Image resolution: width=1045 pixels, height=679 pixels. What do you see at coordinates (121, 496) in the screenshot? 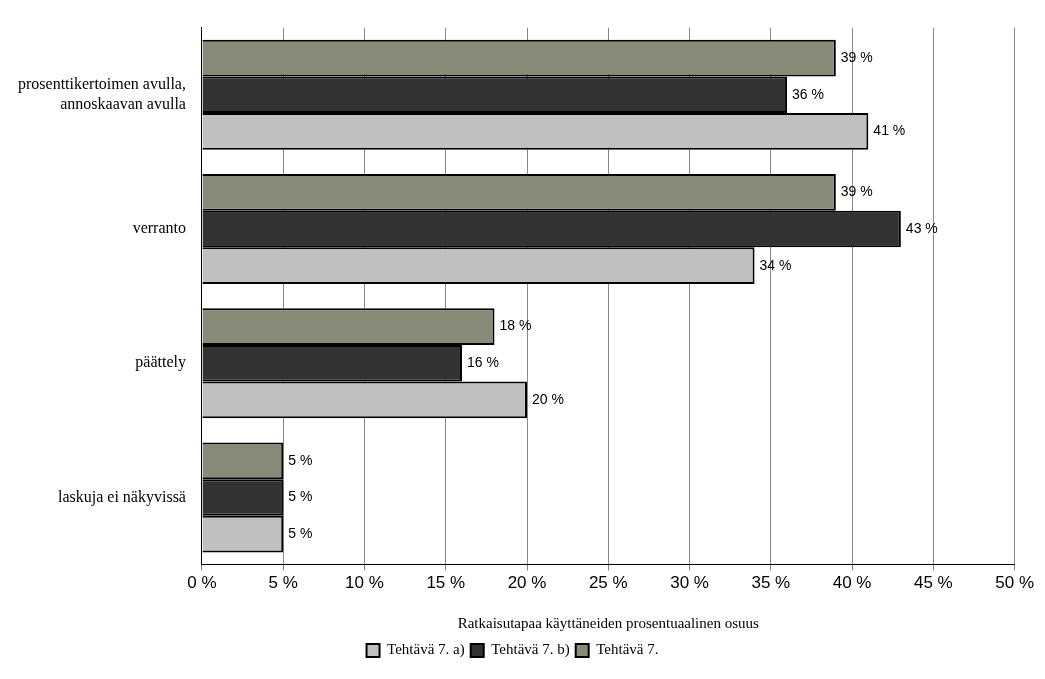
I see `y-tick-label: laskuja ei näkyvissä` at bounding box center [121, 496].